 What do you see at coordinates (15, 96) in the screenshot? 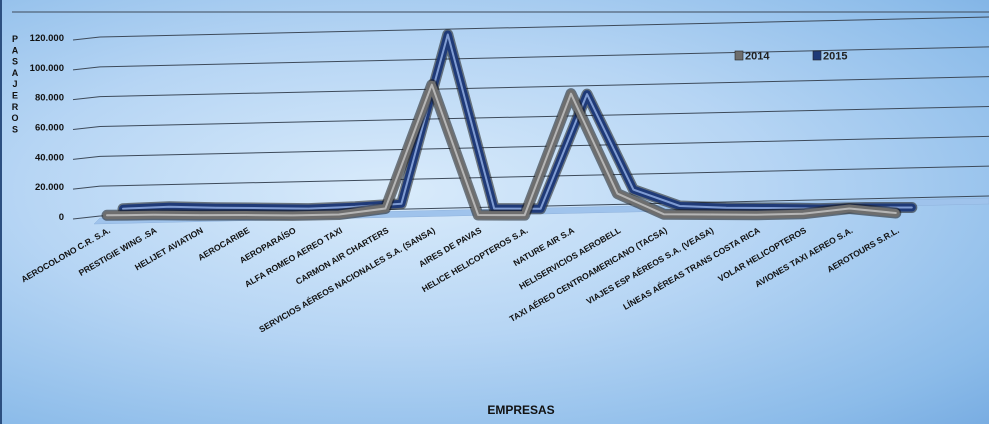
I see `y-axis-label-letter: E` at bounding box center [15, 96].